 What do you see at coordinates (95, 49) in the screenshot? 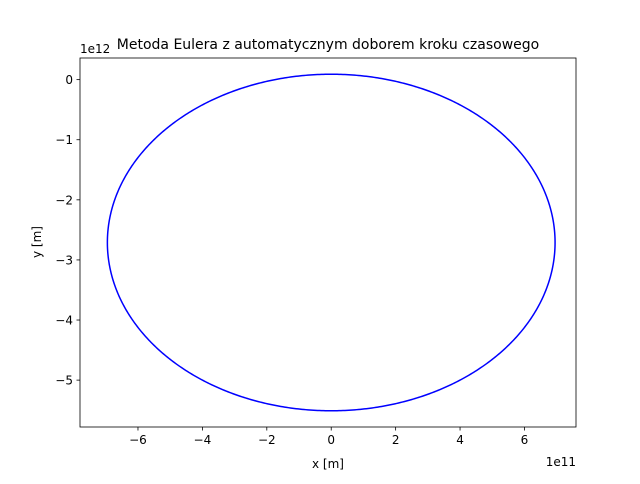
I see `y-axis-offset-label: 1e12` at bounding box center [95, 49].